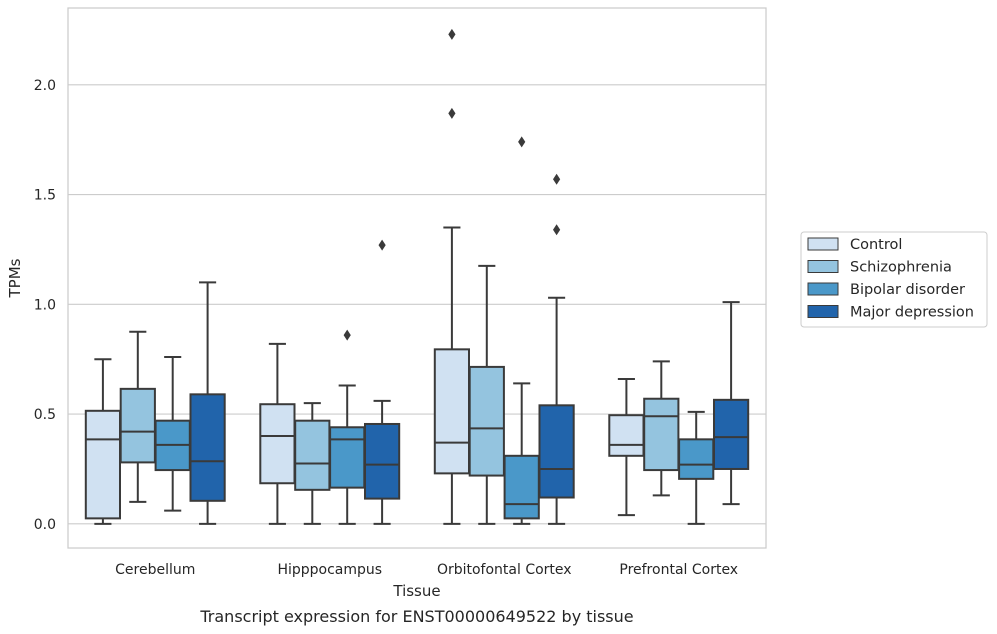 The height and width of the screenshot is (634, 997). What do you see at coordinates (155, 570) in the screenshot?
I see `x-tick-label: Cerebellum` at bounding box center [155, 570].